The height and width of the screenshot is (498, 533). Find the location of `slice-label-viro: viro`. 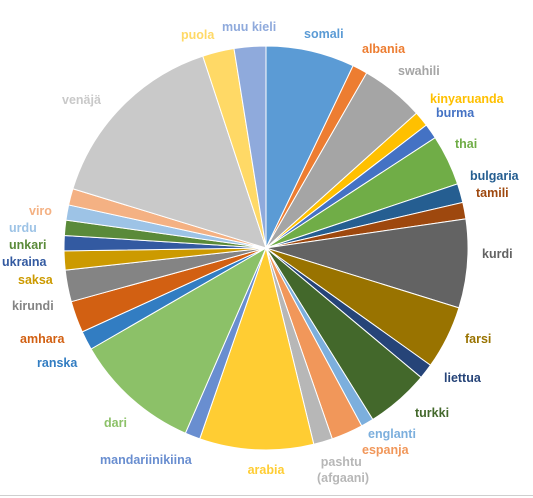

slice-label-viro: viro is located at coordinates (40, 211).